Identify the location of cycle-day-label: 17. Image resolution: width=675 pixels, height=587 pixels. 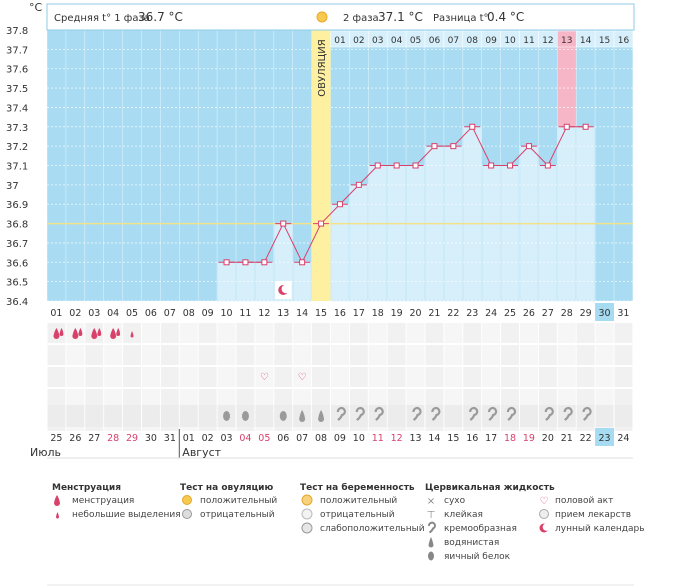
(359, 313).